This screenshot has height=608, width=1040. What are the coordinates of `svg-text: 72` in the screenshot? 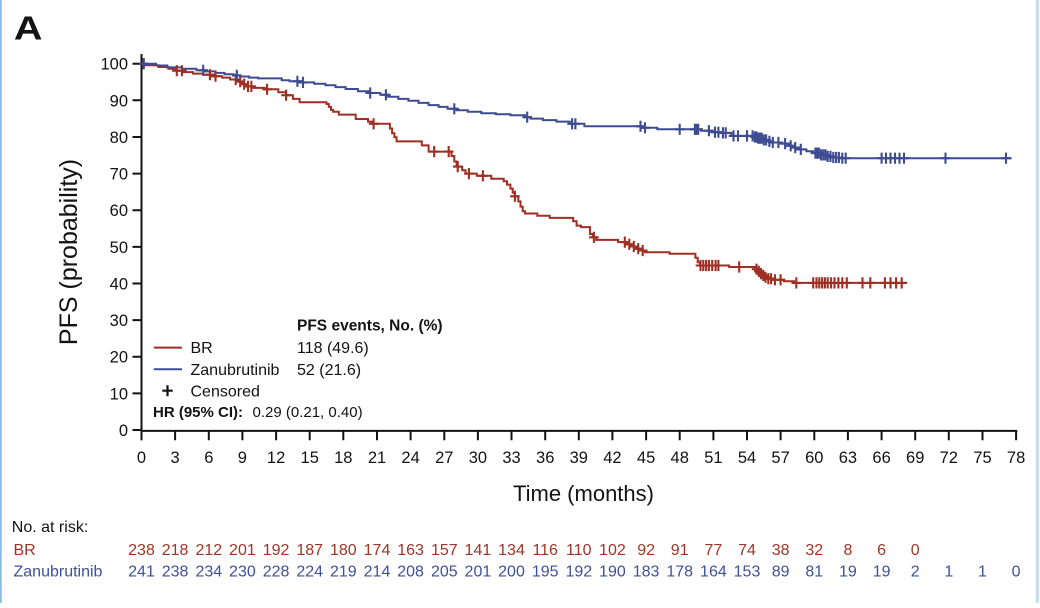 It's located at (949, 458).